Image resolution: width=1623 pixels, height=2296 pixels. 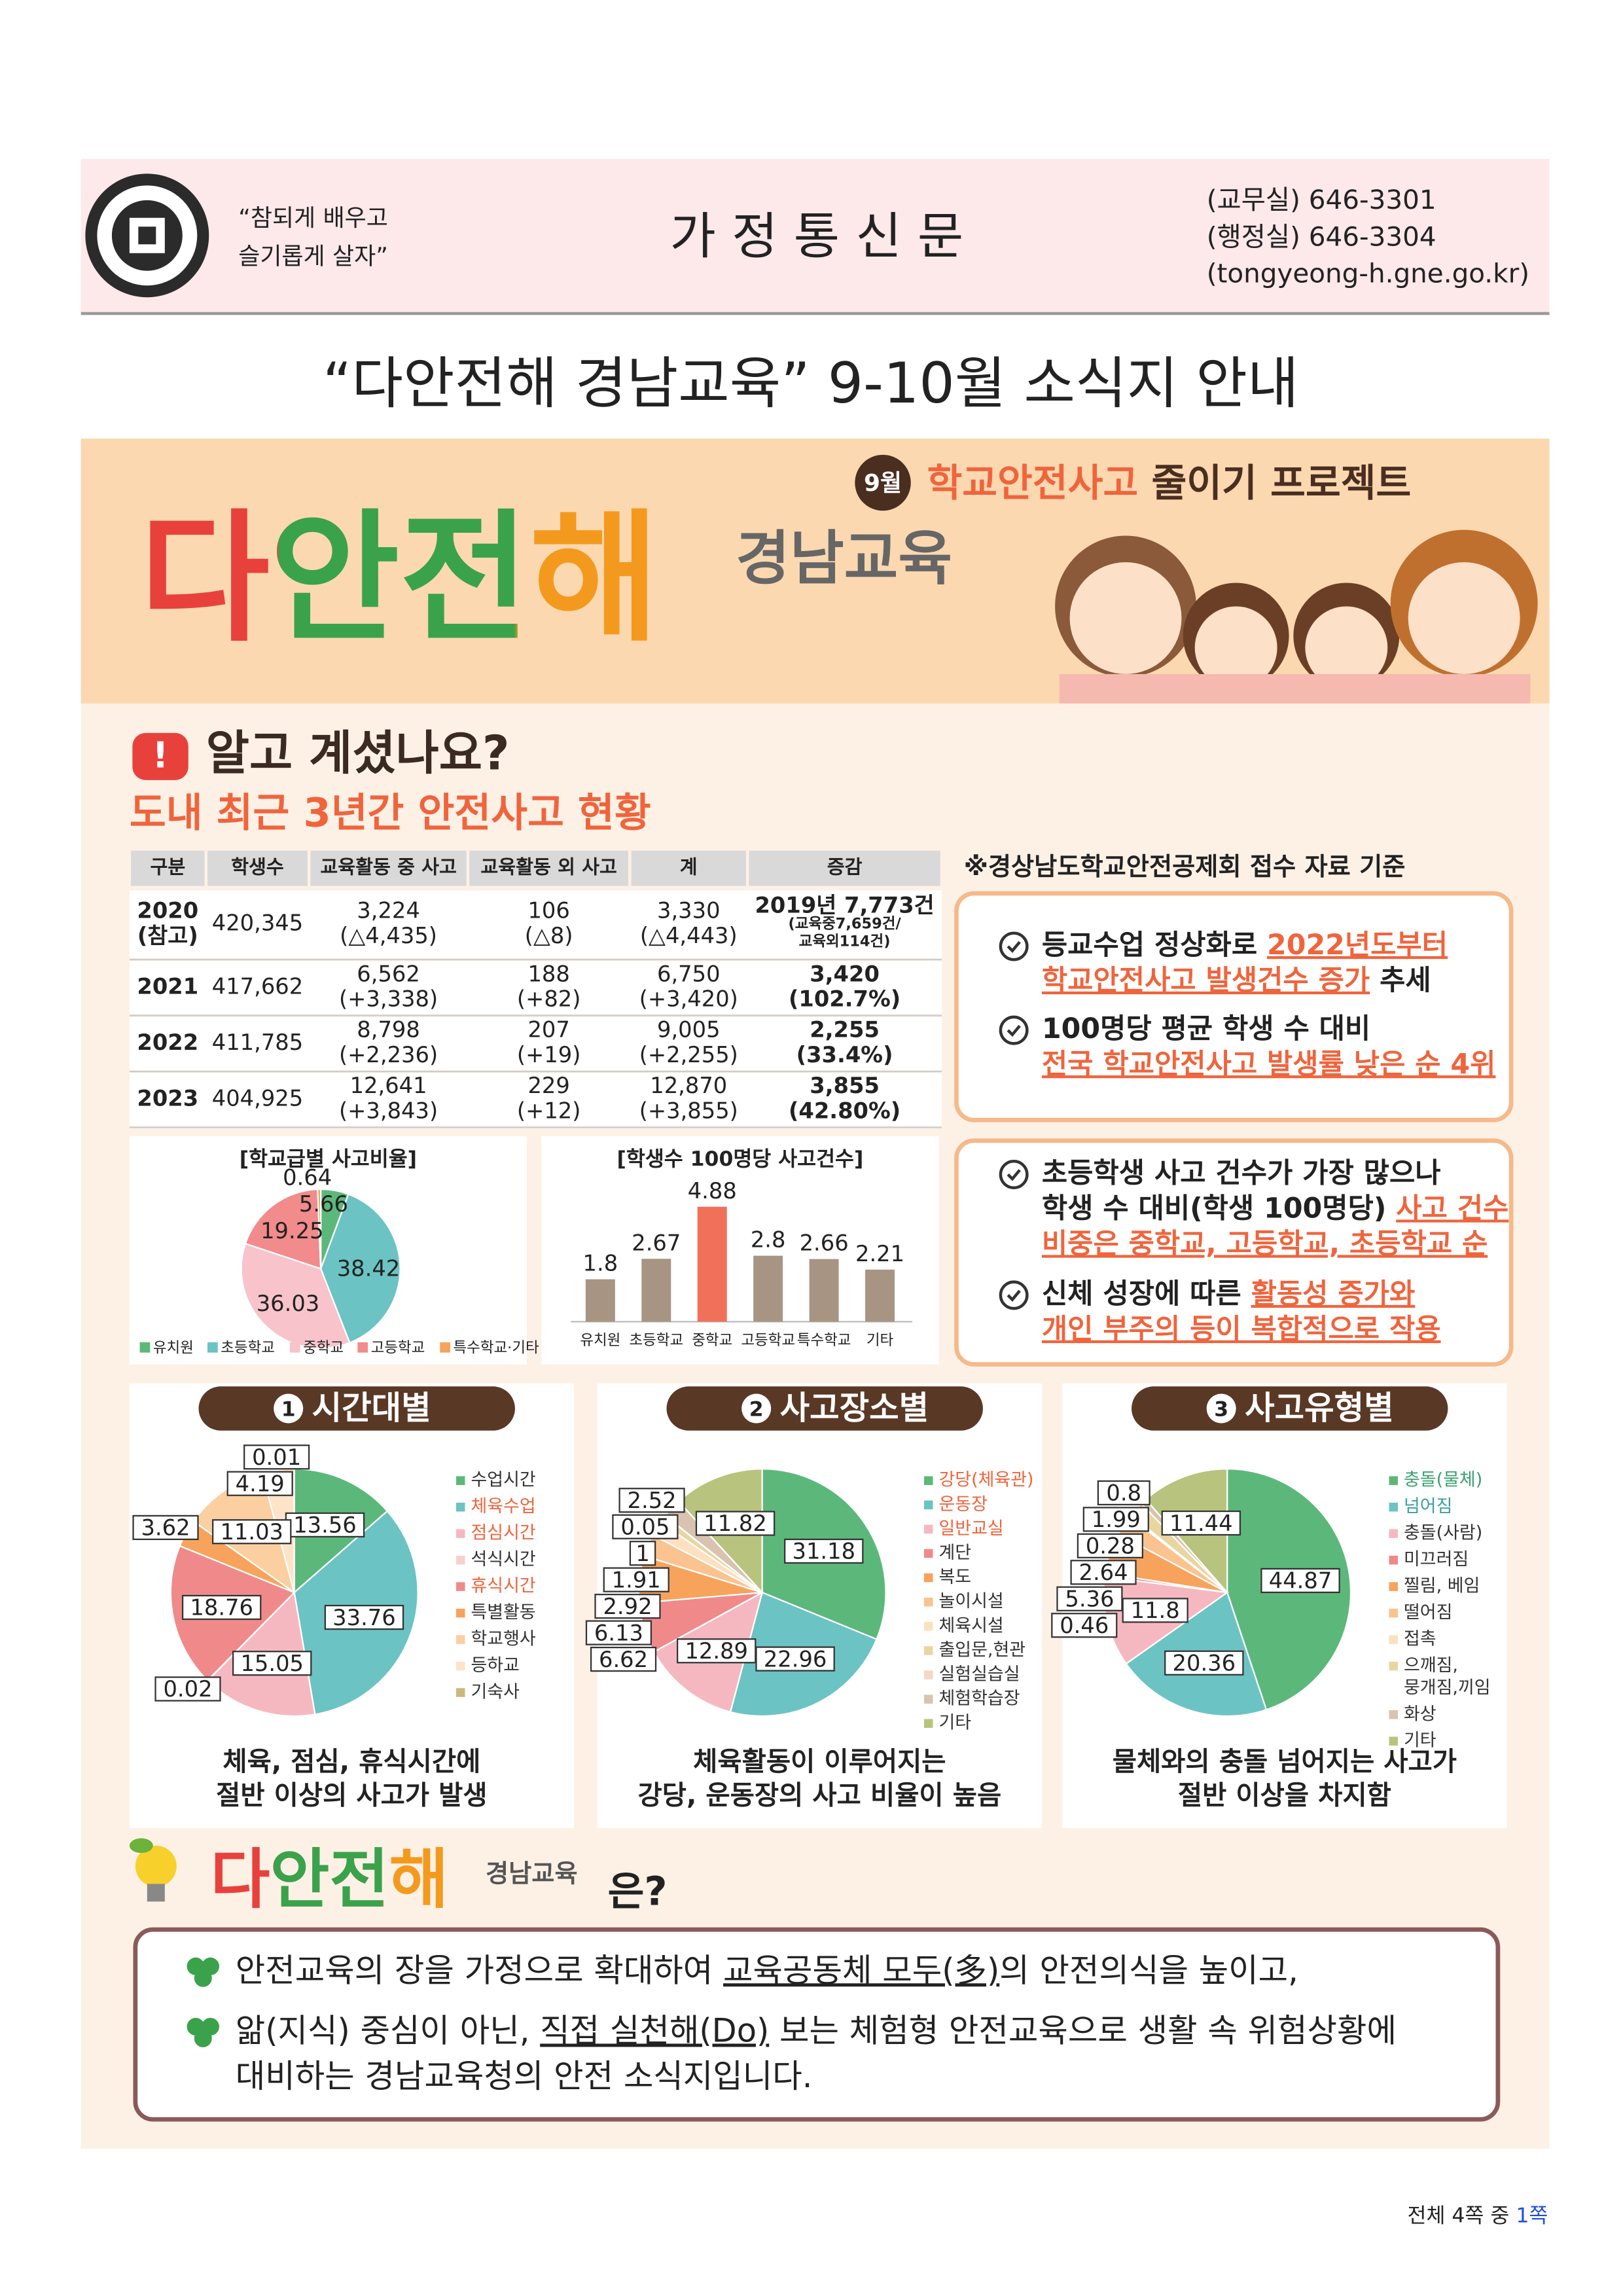 What do you see at coordinates (495, 1692) in the screenshot?
I see `legend-label: 기숙사` at bounding box center [495, 1692].